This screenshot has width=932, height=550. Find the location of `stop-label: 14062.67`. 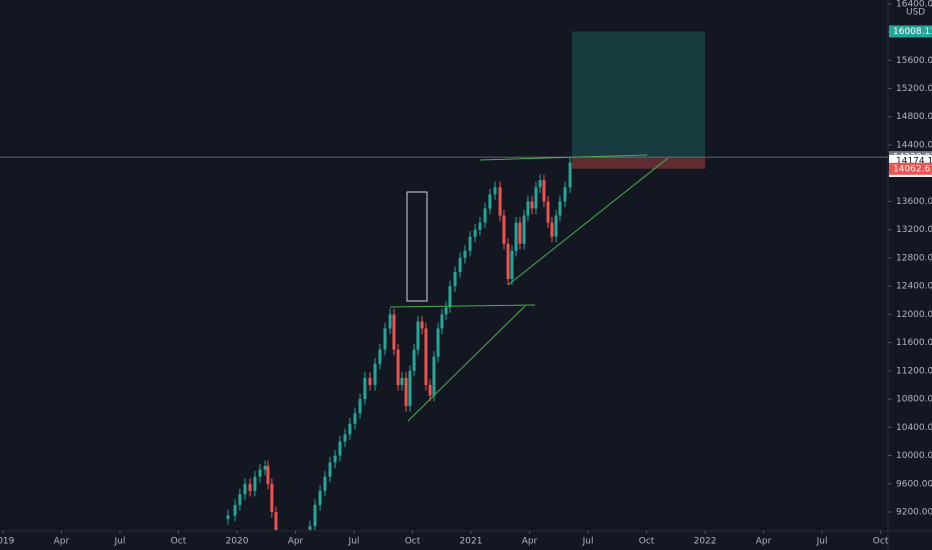

stop-label: 14062.67 is located at coordinates (912, 169).